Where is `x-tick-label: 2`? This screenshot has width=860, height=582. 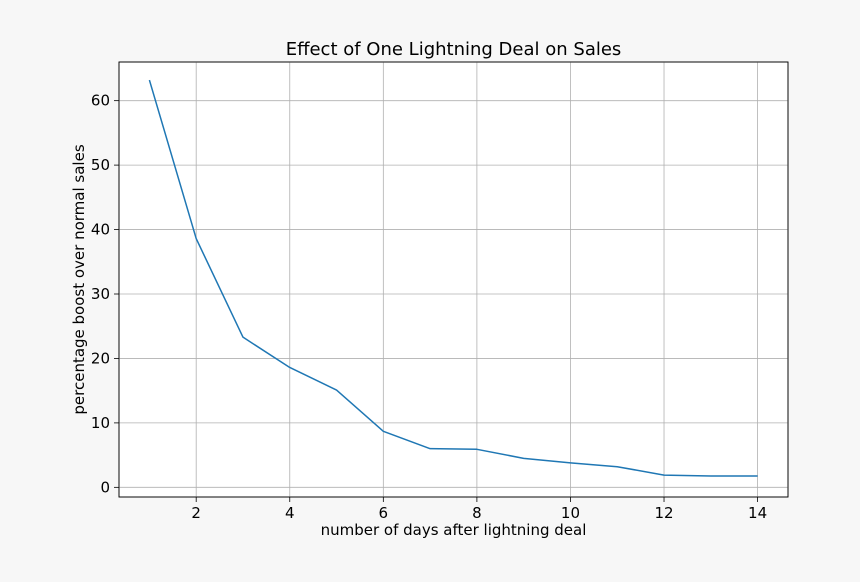 x-tick-label: 2 is located at coordinates (196, 513).